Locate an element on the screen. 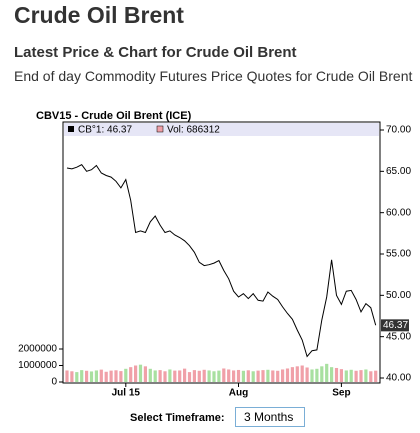 This screenshot has width=420, height=433. timeframe-label: Select Timeframe: is located at coordinates (177, 418).